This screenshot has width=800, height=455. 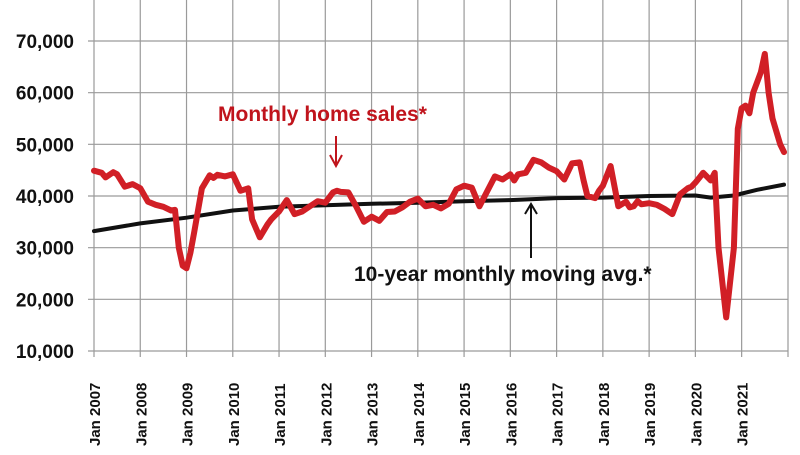 I want to click on x-tick-label: Jan 2009, so click(x=188, y=414).